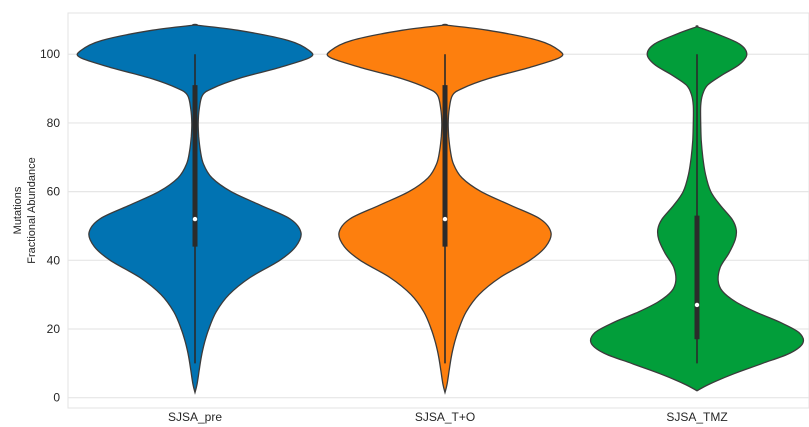 The height and width of the screenshot is (427, 809). Describe the element at coordinates (54, 260) in the screenshot. I see `y-tick-label: 40` at that location.